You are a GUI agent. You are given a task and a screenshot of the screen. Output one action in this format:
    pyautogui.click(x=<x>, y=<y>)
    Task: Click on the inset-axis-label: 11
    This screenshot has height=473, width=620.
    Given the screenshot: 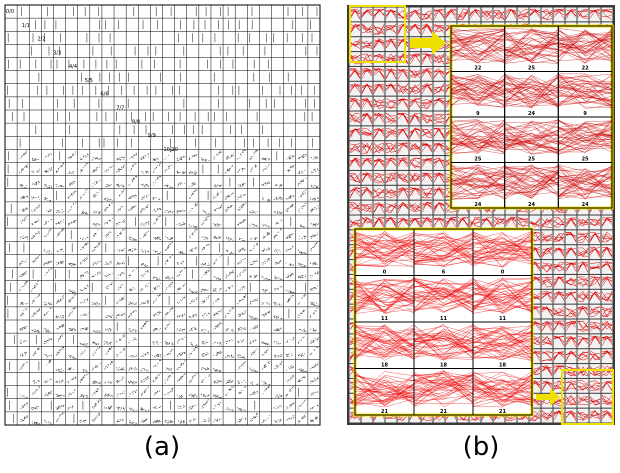 What is the action you would take?
    pyautogui.click(x=384, y=319)
    